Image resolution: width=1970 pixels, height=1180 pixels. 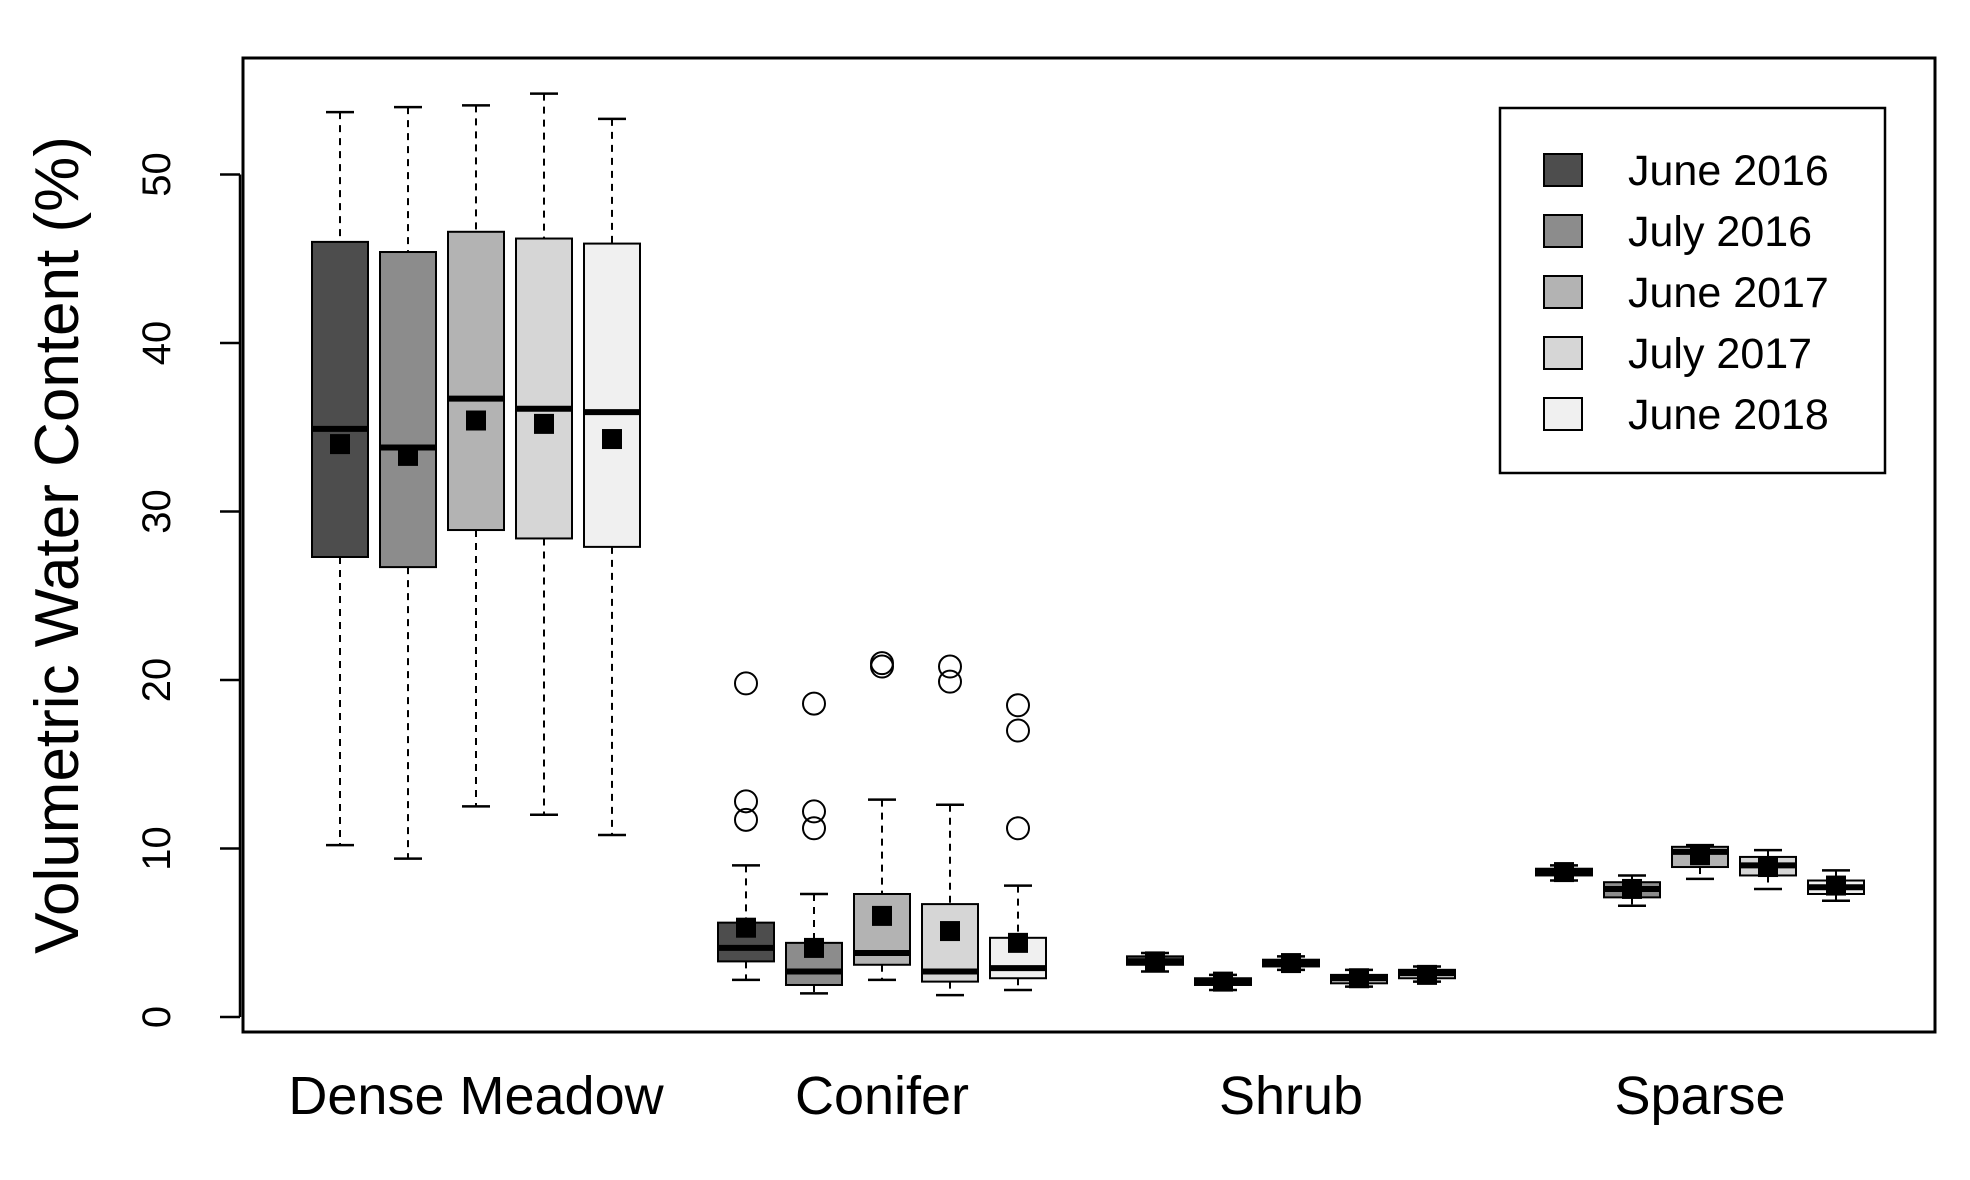 I want to click on box-conifer-june-2017, so click(x=882, y=816).